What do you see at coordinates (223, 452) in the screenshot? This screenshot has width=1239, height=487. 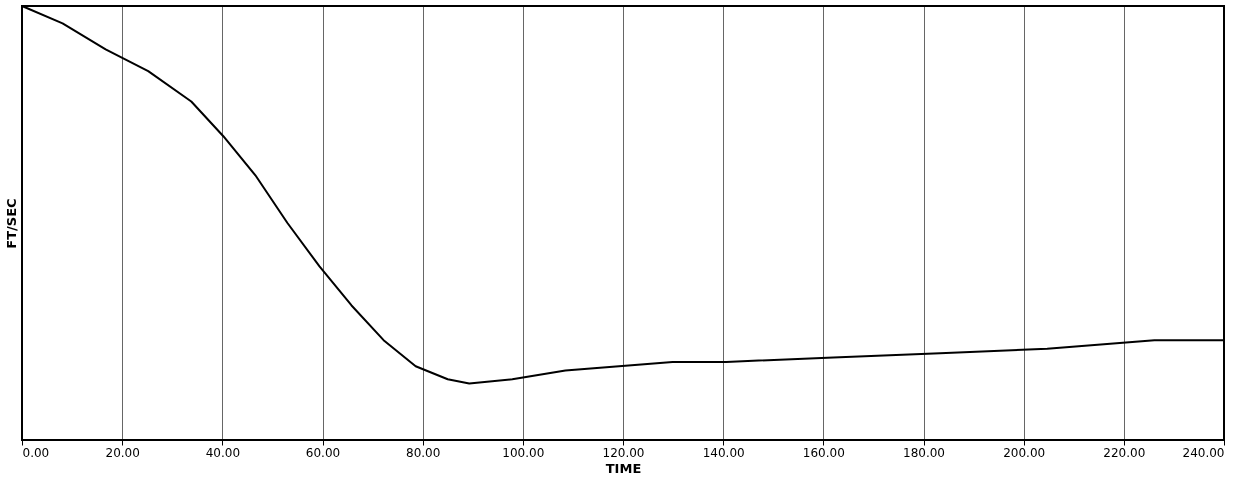 I see `x-tick-label: 40.00` at bounding box center [223, 452].